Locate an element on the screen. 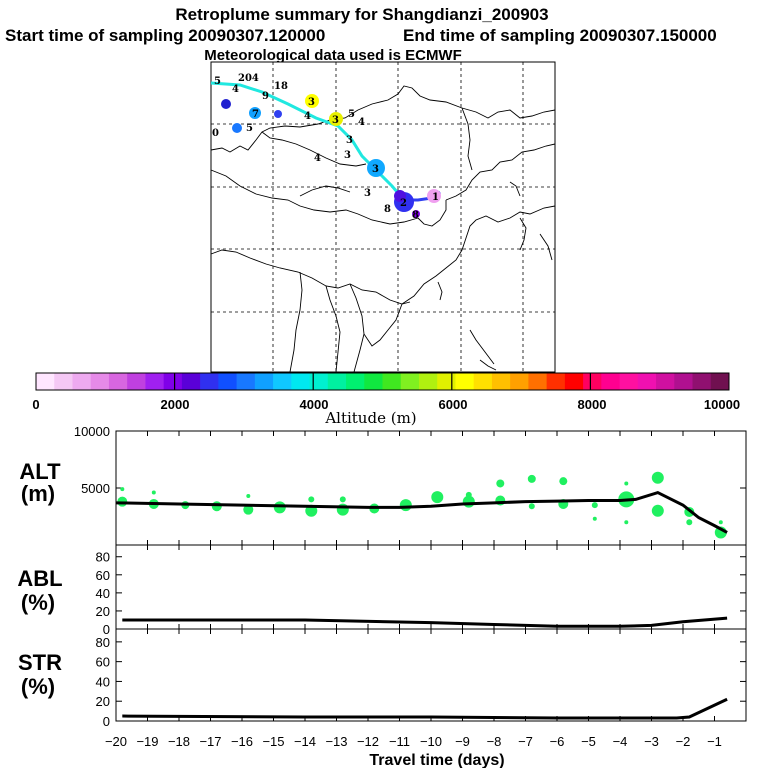 Image resolution: width=768 pixels, height=768 pixels. x-tick-label: −4 is located at coordinates (620, 741).